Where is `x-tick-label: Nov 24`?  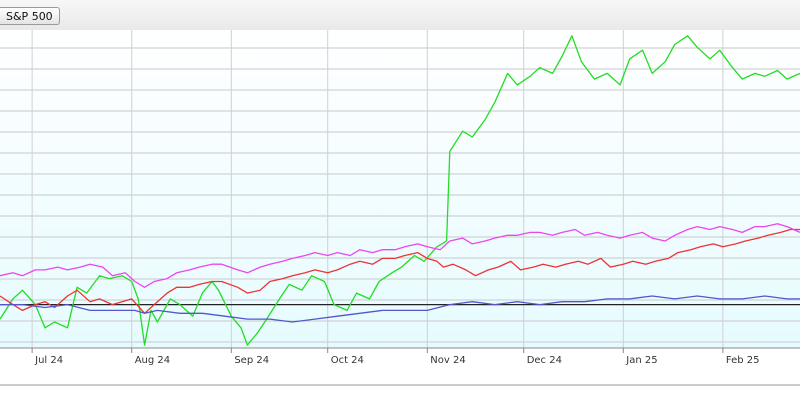
x-tick-label: Nov 24 is located at coordinates (447, 360).